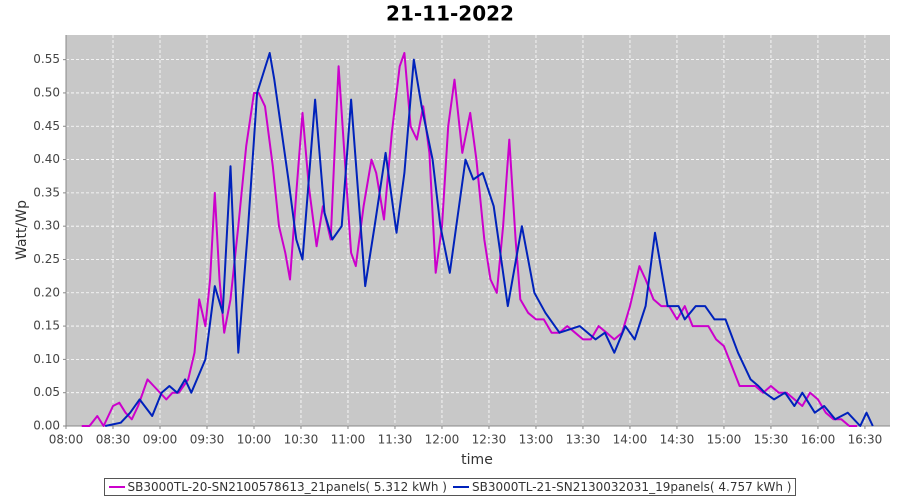 The width and height of the screenshot is (900, 500). Describe the element at coordinates (536, 440) in the screenshot. I see `x-tick-label: 13:00` at that location.